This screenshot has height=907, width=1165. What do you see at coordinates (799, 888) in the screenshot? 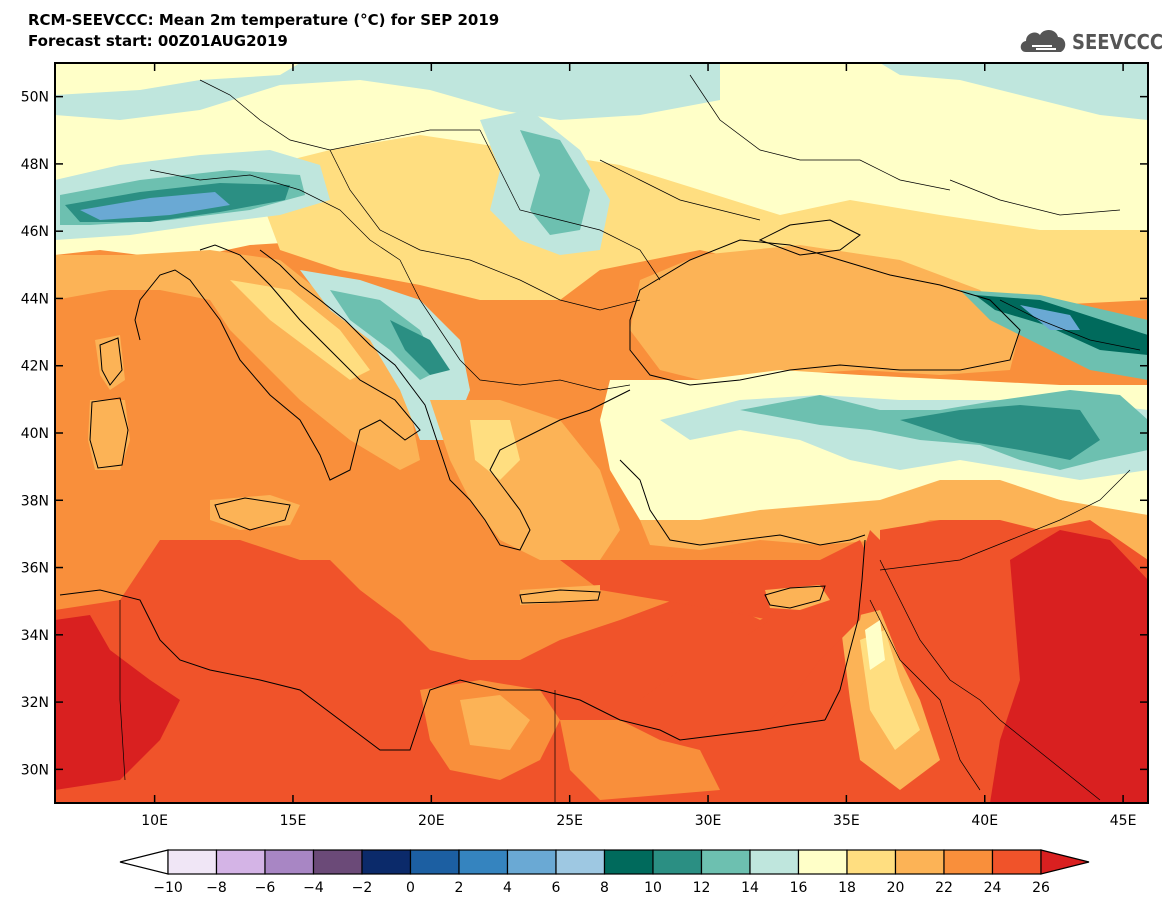
I see `colorbar-tick-label: 16` at bounding box center [799, 888].